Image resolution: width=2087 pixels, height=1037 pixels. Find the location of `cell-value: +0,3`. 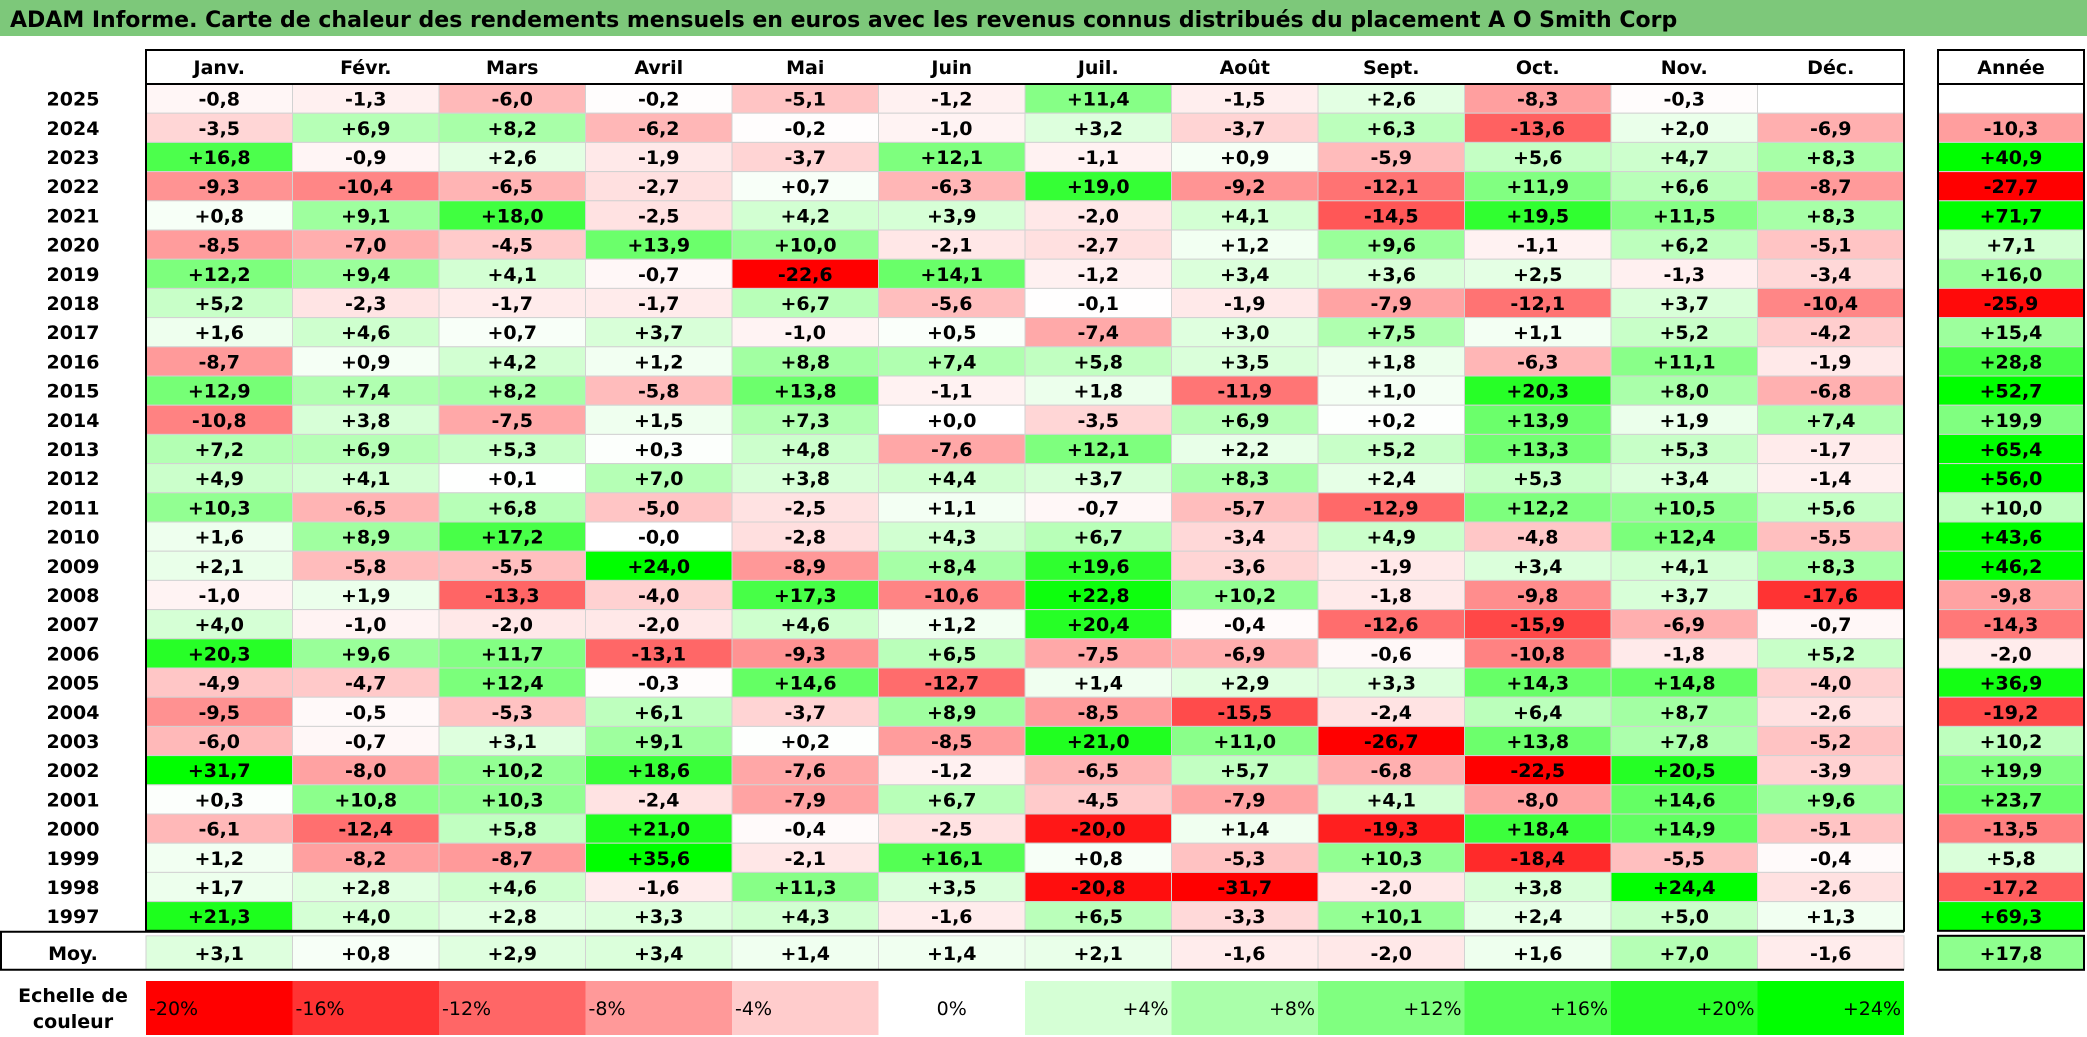

cell-value: +0,3 is located at coordinates (219, 800).